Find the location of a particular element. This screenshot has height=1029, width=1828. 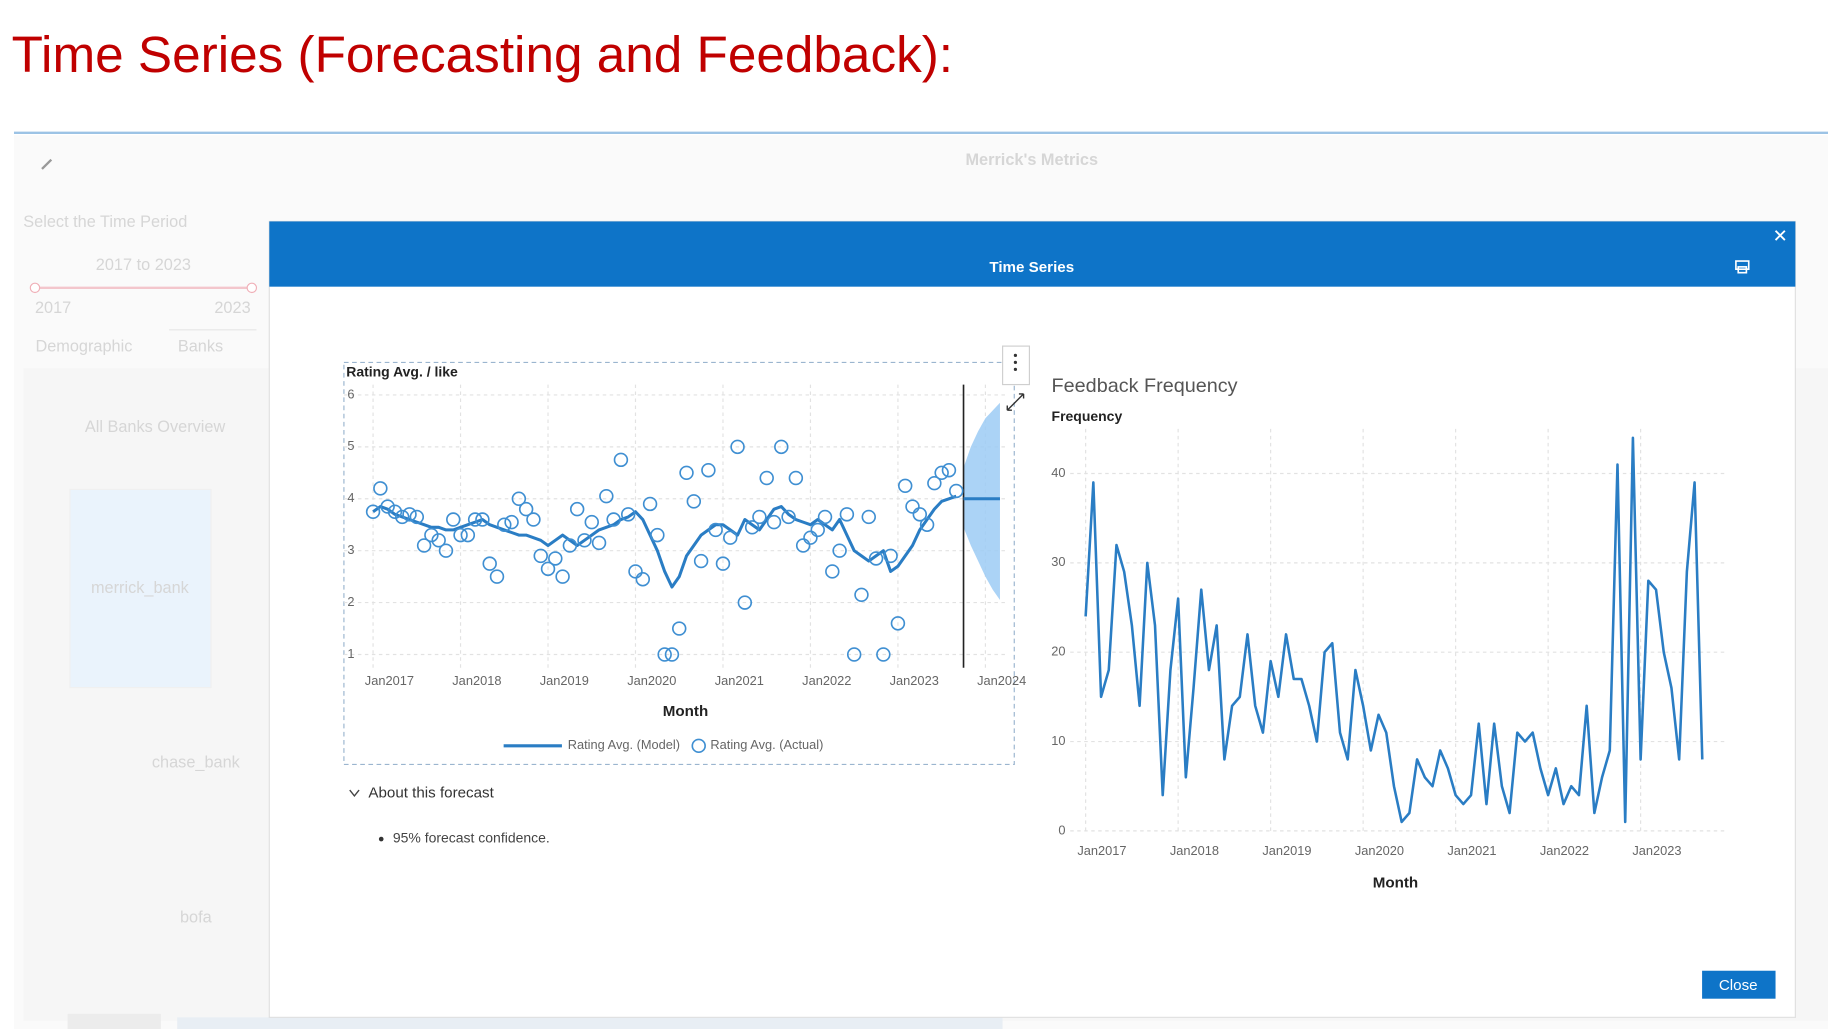

slider-min: 2017 is located at coordinates (53, 308).